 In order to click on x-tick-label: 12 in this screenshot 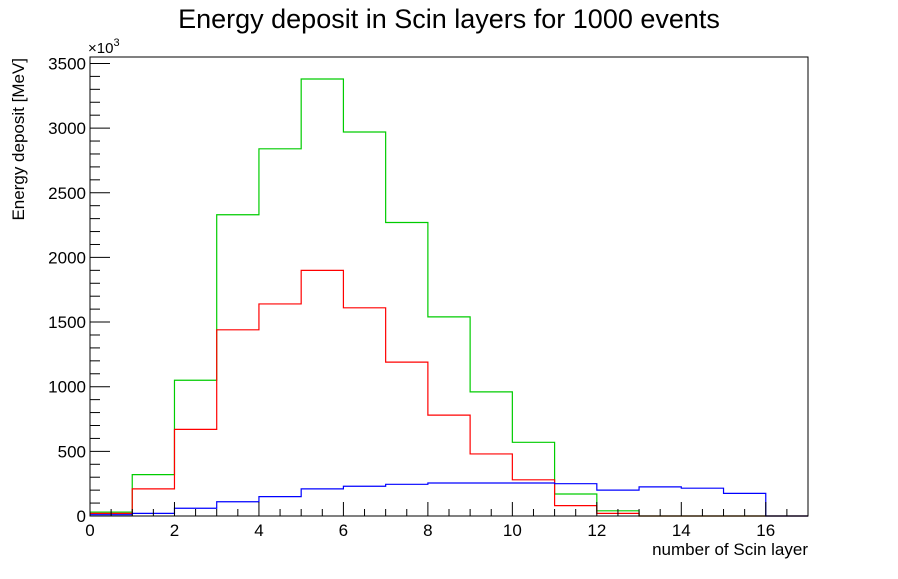, I will do `click(596, 530)`.